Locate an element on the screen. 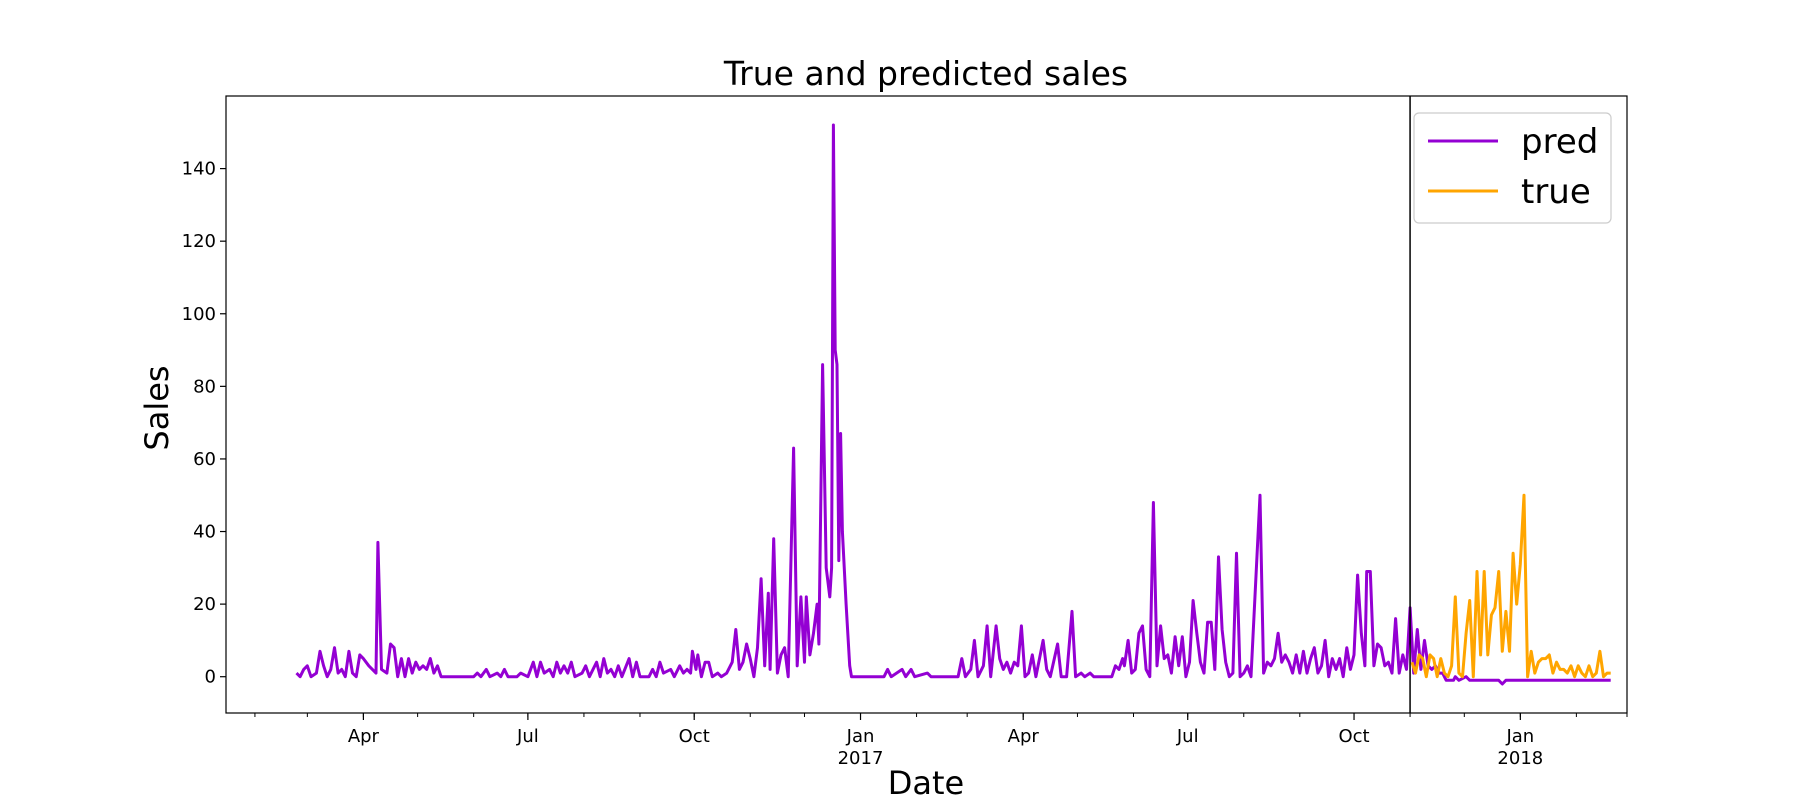 The height and width of the screenshot is (802, 1800). y-tick-label: 40 is located at coordinates (204, 532).